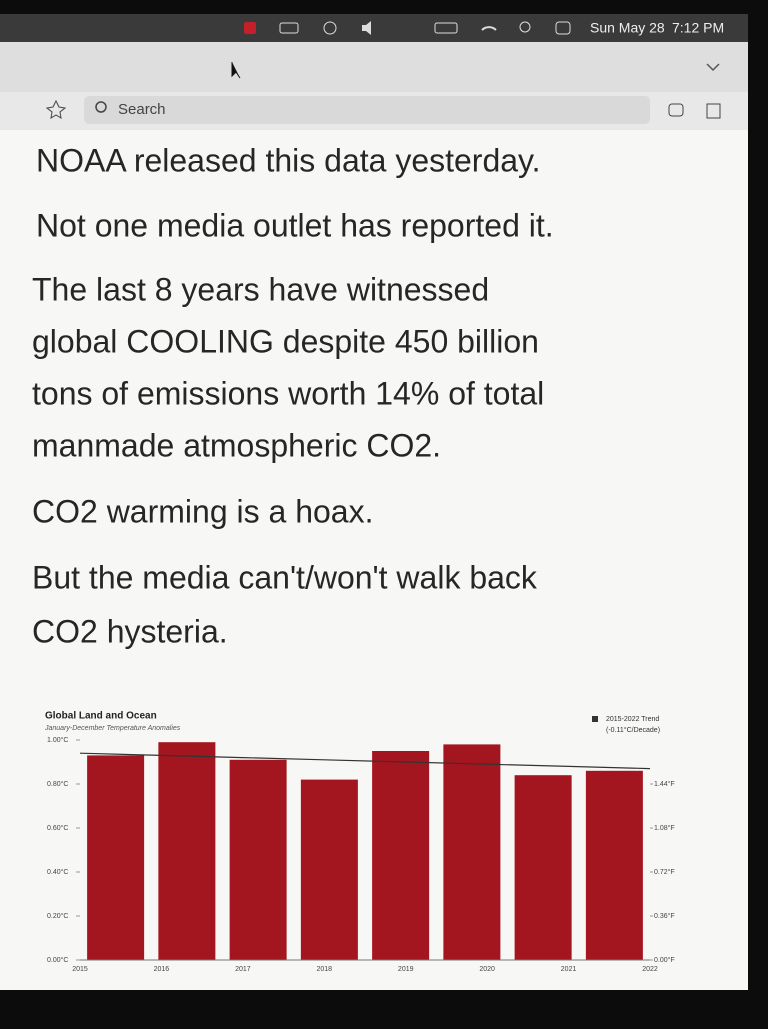 The width and height of the screenshot is (768, 1029). What do you see at coordinates (713, 111) in the screenshot?
I see `extensions-icon` at bounding box center [713, 111].